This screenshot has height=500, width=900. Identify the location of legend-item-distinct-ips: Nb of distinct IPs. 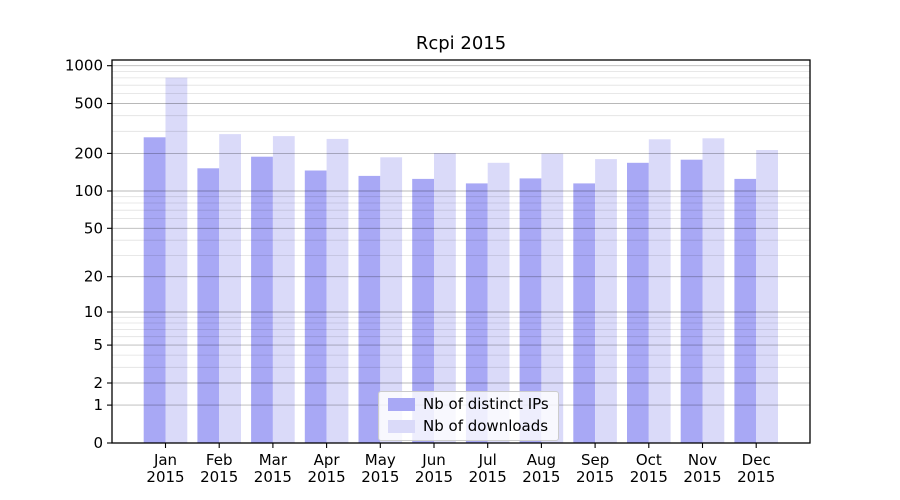
(468, 404).